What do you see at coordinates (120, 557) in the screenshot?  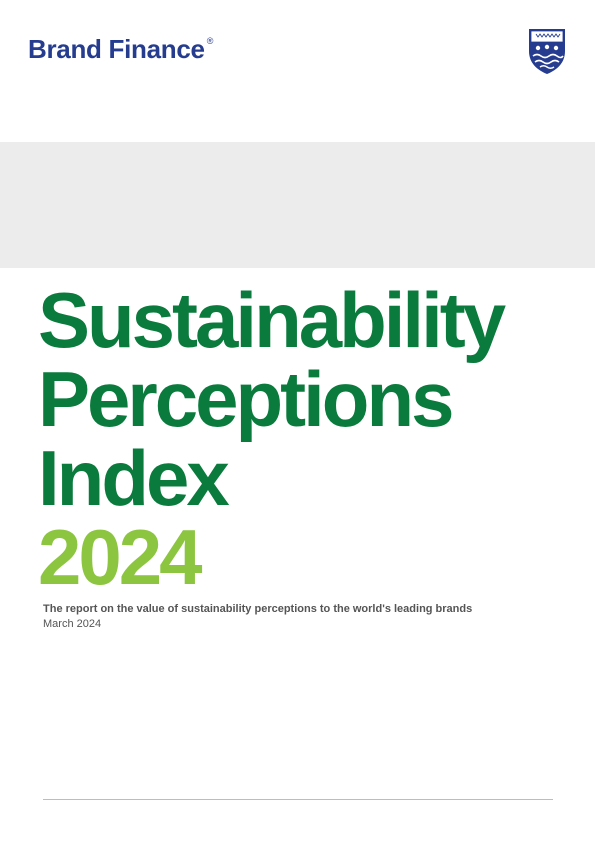 I see `report-year: 2024` at bounding box center [120, 557].